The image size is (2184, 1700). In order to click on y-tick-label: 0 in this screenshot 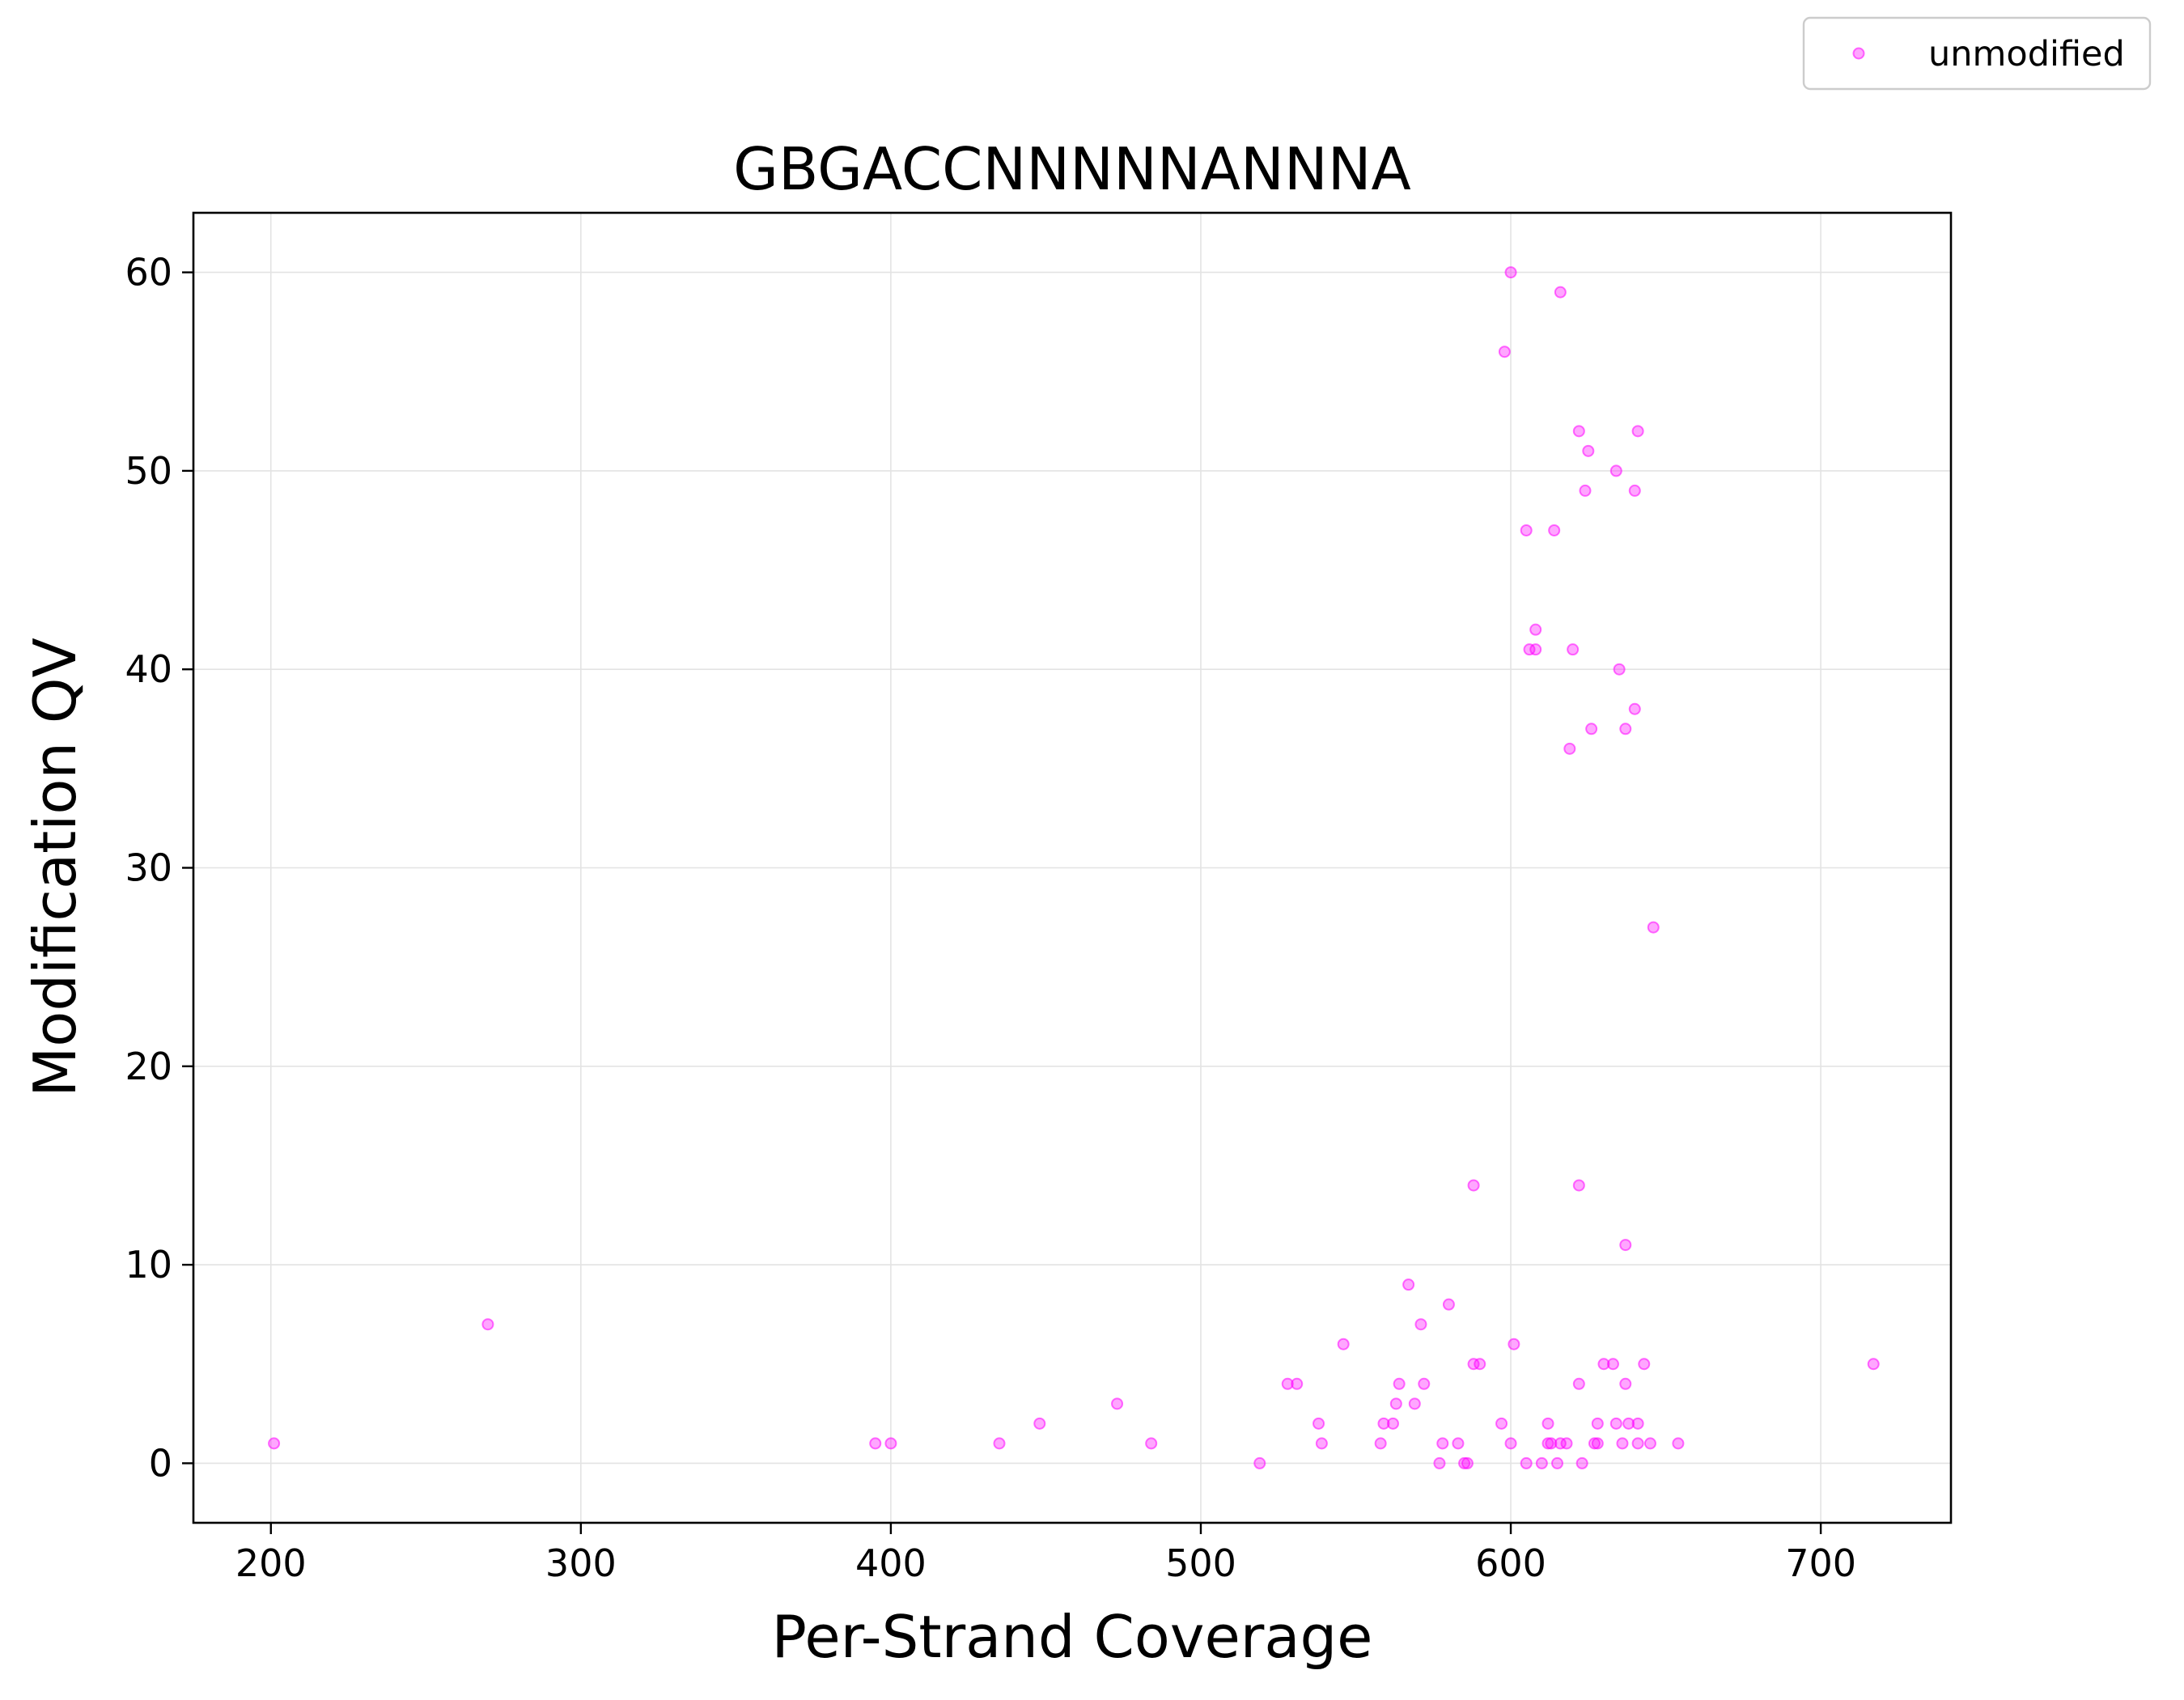, I will do `click(161, 1463)`.